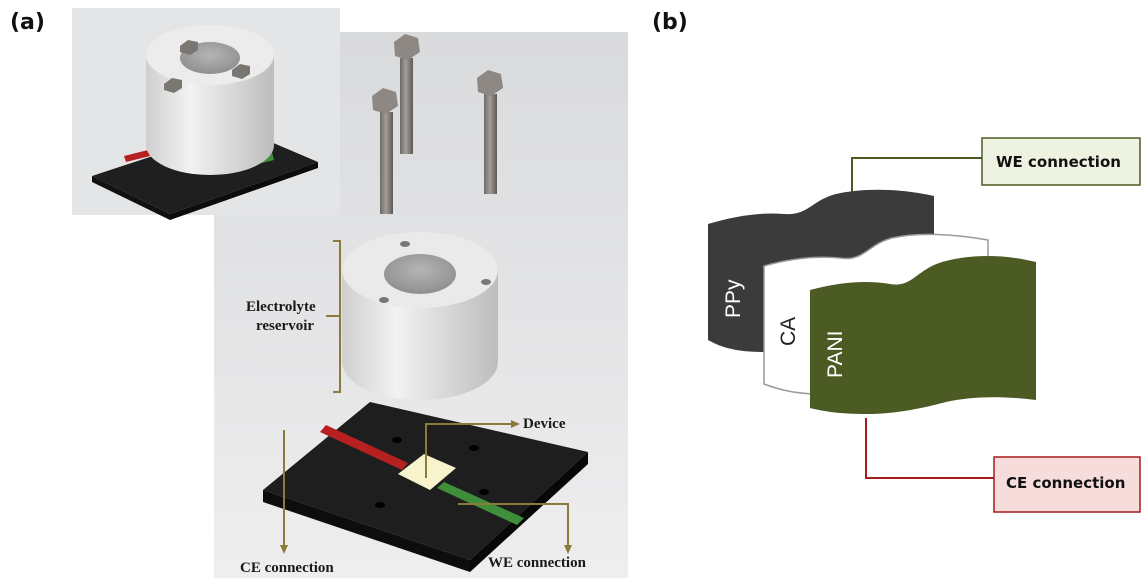 This screenshot has height=578, width=1143. Describe the element at coordinates (916, 178) in the screenshot. I see `we-connector-line` at that location.